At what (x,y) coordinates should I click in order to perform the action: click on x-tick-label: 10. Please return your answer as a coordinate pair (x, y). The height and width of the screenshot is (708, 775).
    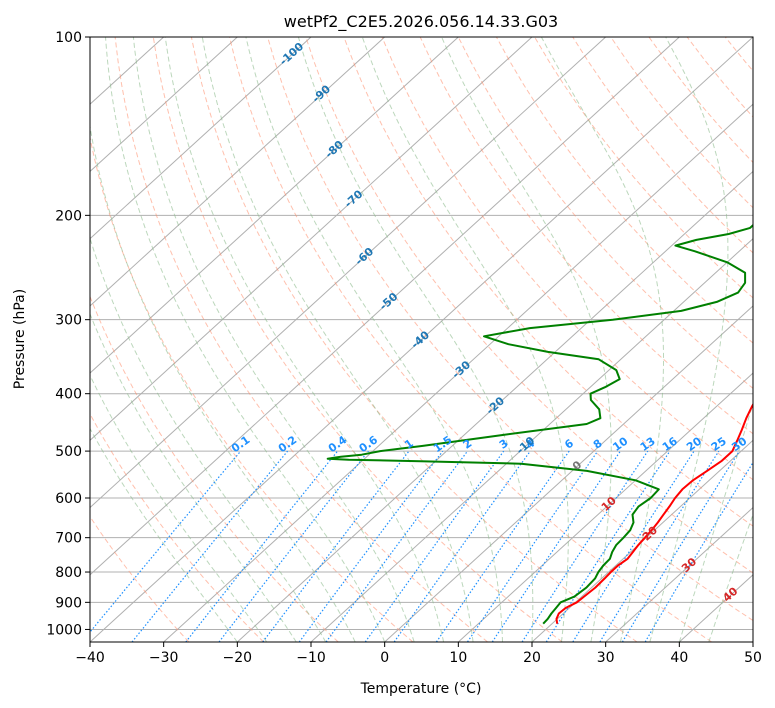
    Looking at the image, I should click on (458, 658).